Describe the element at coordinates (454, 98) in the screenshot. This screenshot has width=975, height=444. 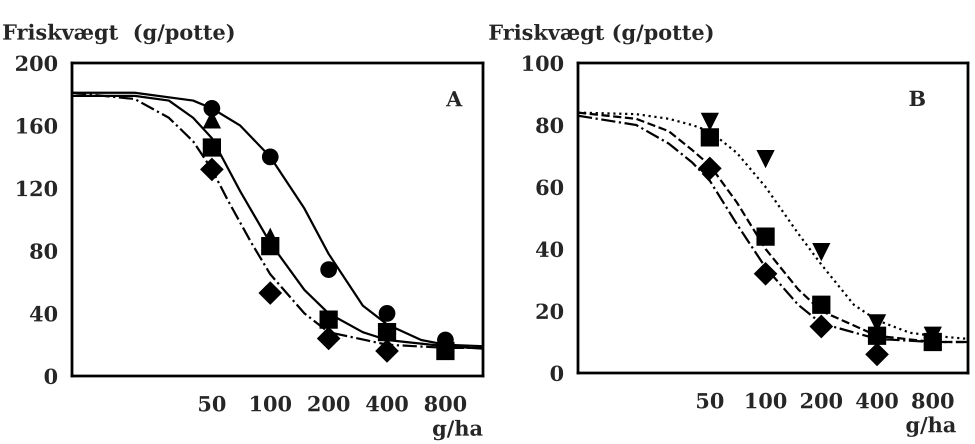
I see `annotation: A` at that location.